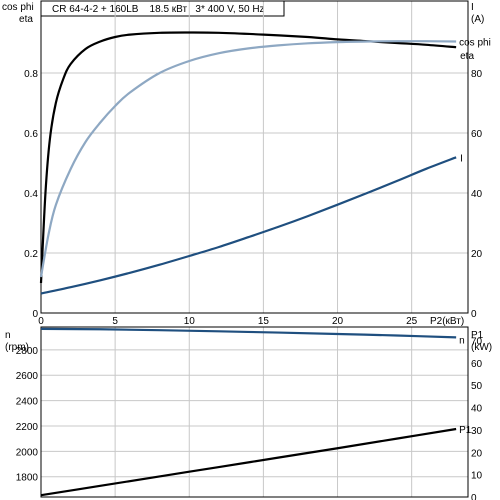 This screenshot has width=500, height=500. What do you see at coordinates (18, 7) in the screenshot?
I see `cos-phi-axis-label: cos phi` at bounding box center [18, 7].